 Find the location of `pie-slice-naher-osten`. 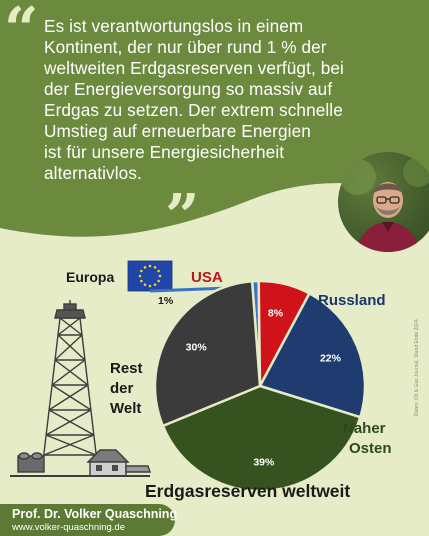

pie-slice-naher-osten is located at coordinates (261, 438).